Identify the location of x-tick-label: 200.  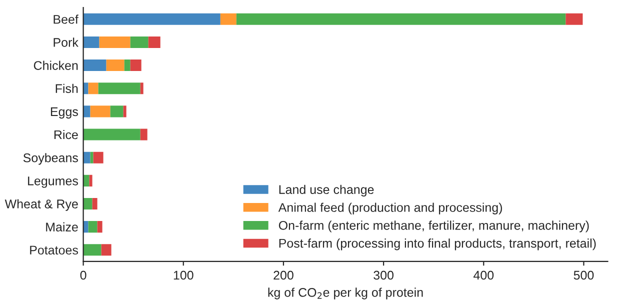
(284, 275).